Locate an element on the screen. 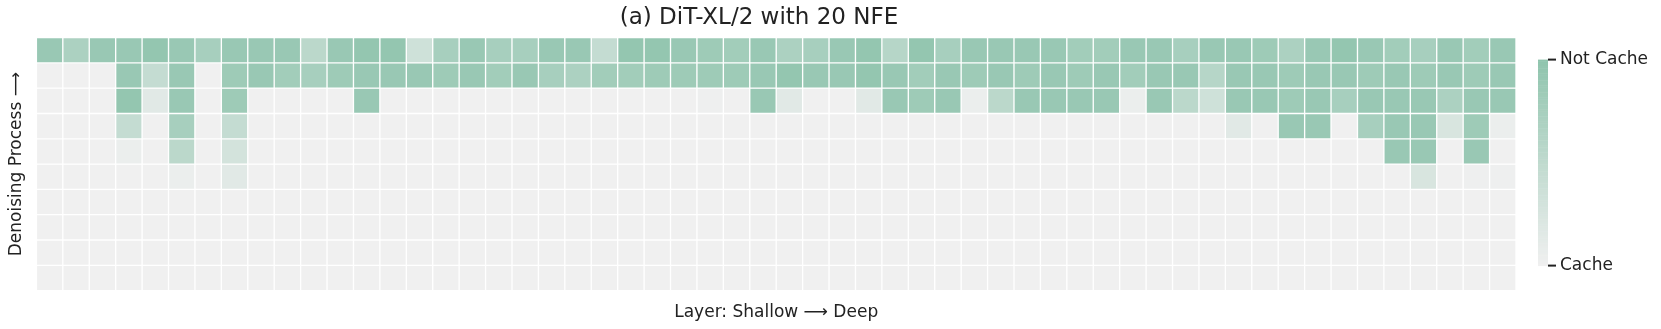 The image size is (1661, 329). y-axis-title: Denoising Process ⟶ is located at coordinates (14, 164).